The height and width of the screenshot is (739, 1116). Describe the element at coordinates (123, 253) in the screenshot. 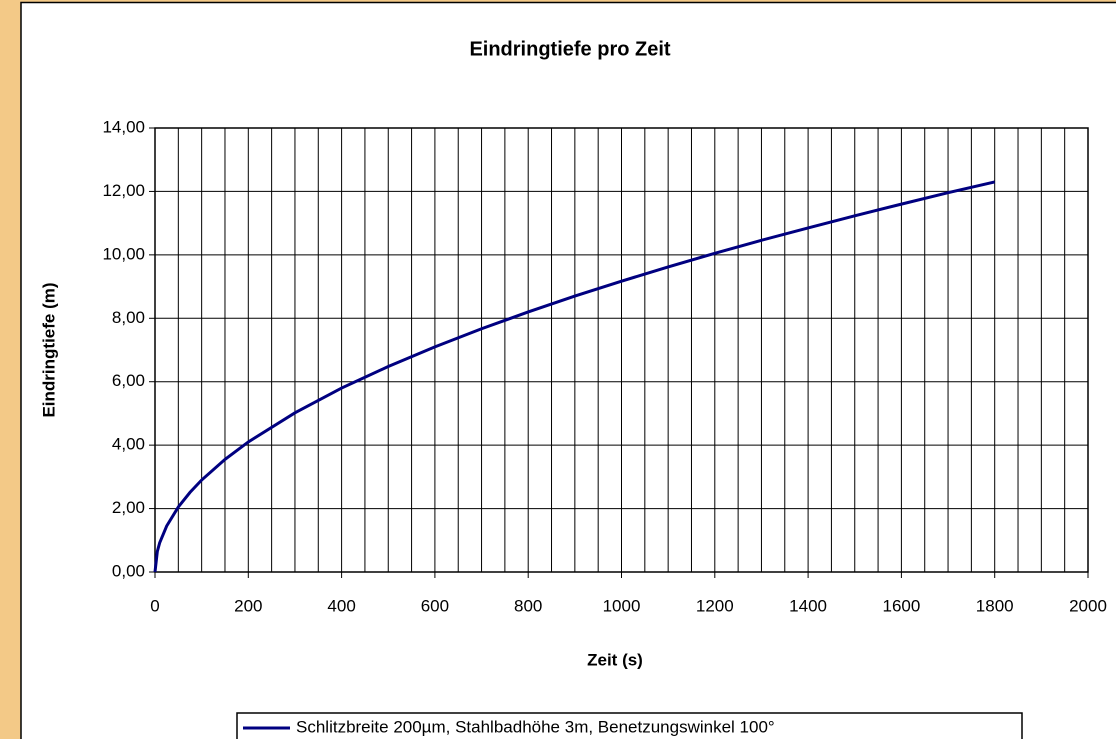

I see `y-tick-label: 10,00` at that location.